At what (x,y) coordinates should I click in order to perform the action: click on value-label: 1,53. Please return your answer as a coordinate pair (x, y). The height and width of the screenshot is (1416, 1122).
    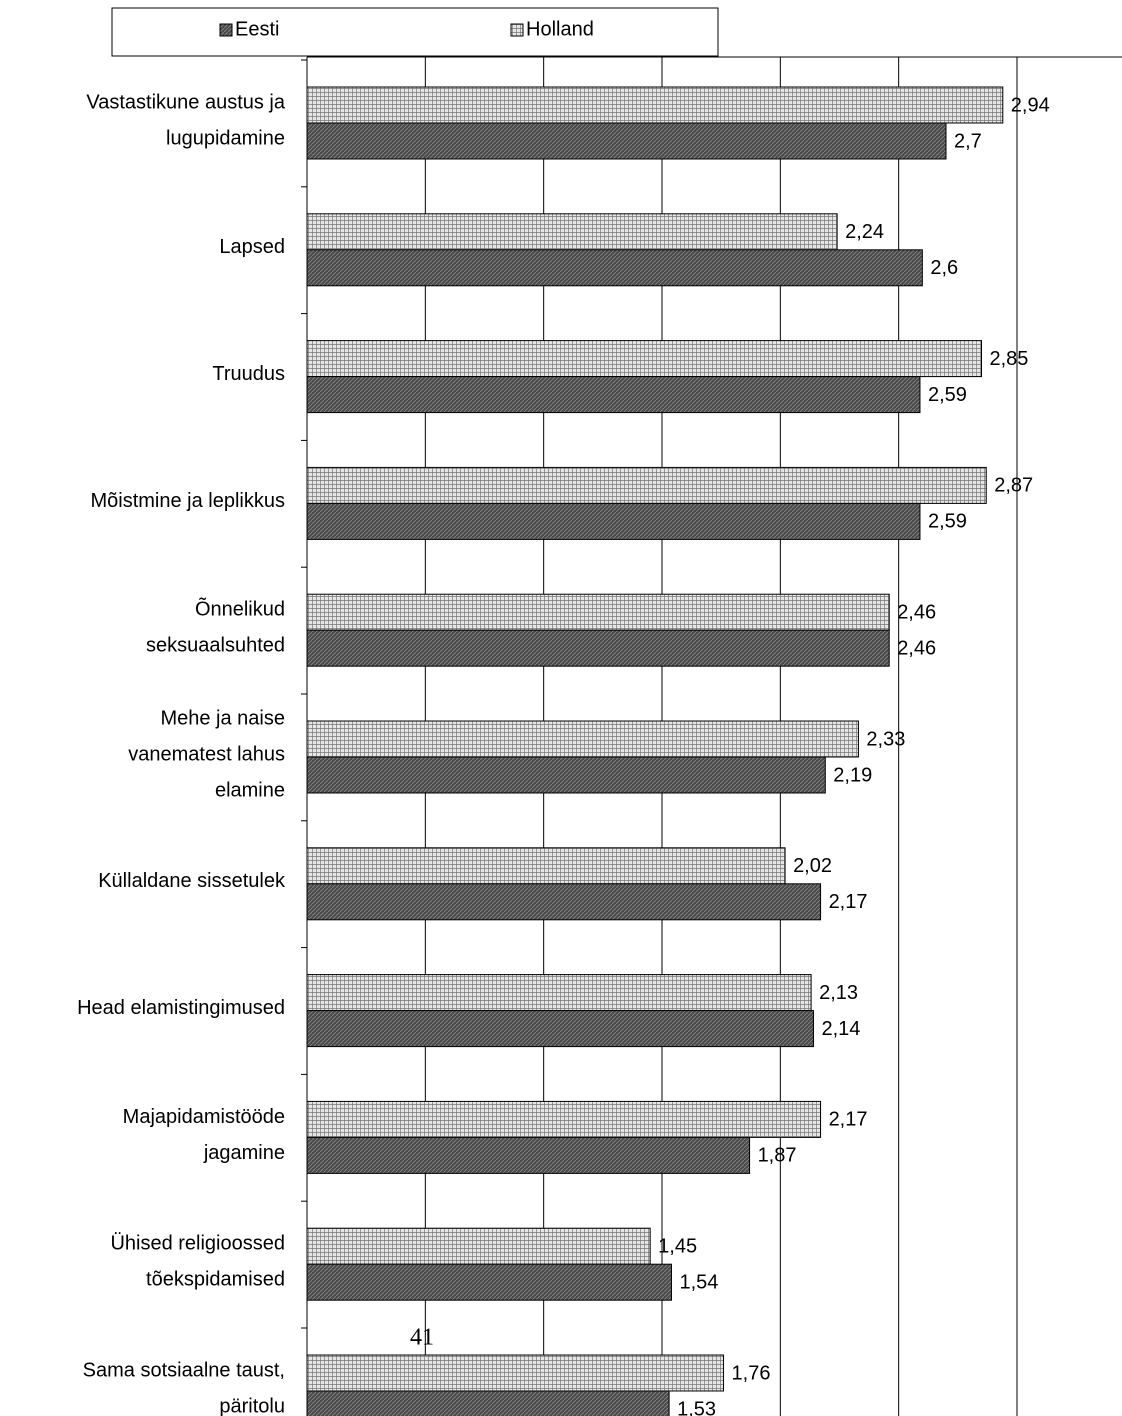
    Looking at the image, I should click on (696, 1407).